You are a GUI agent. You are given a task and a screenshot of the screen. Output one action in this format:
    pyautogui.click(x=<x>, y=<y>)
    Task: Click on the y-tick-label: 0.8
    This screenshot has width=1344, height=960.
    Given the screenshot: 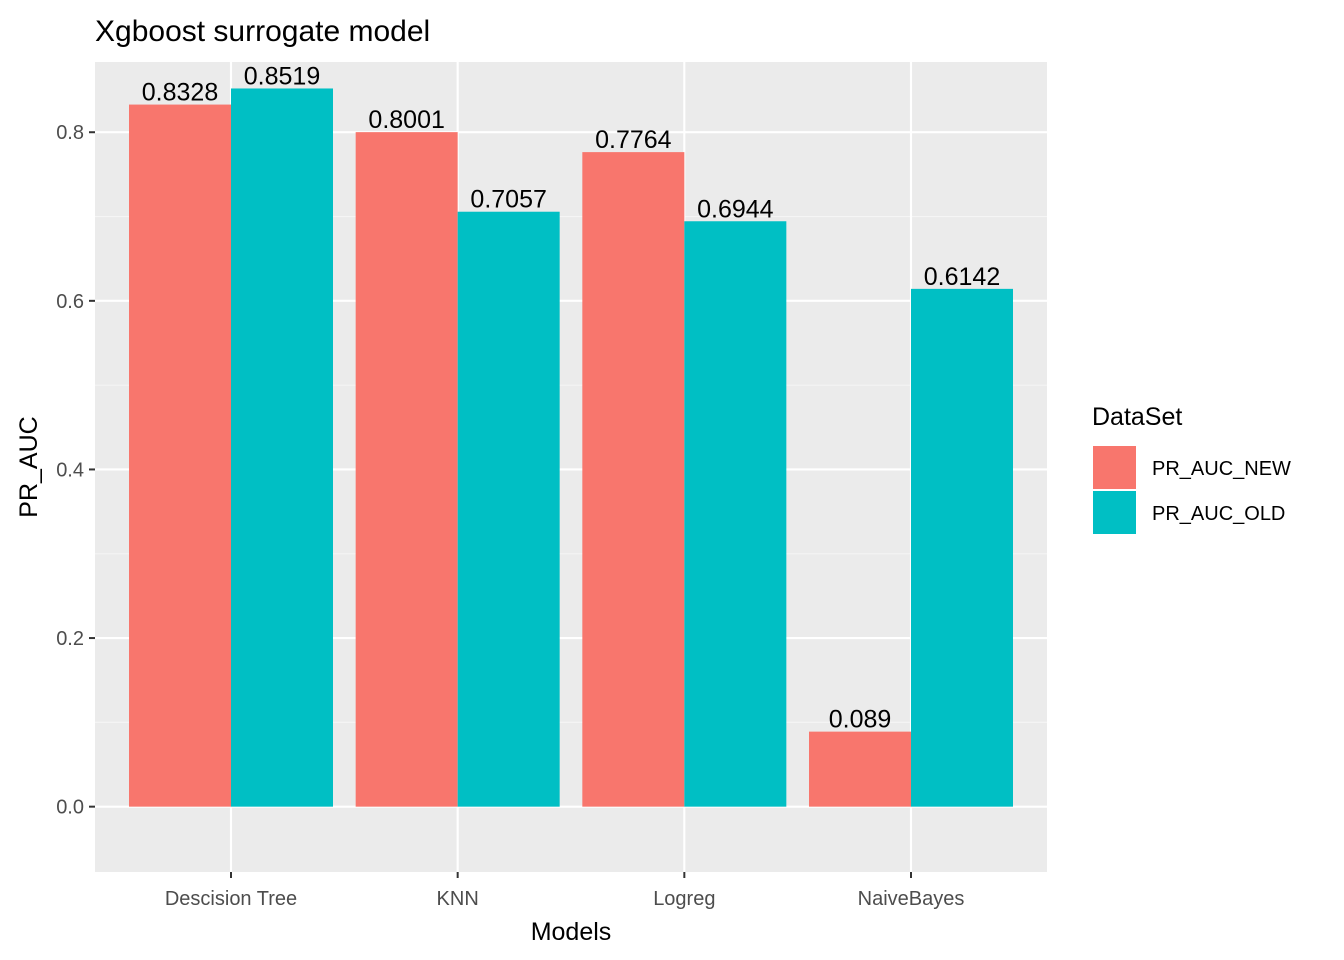 What is the action you would take?
    pyautogui.click(x=70, y=133)
    